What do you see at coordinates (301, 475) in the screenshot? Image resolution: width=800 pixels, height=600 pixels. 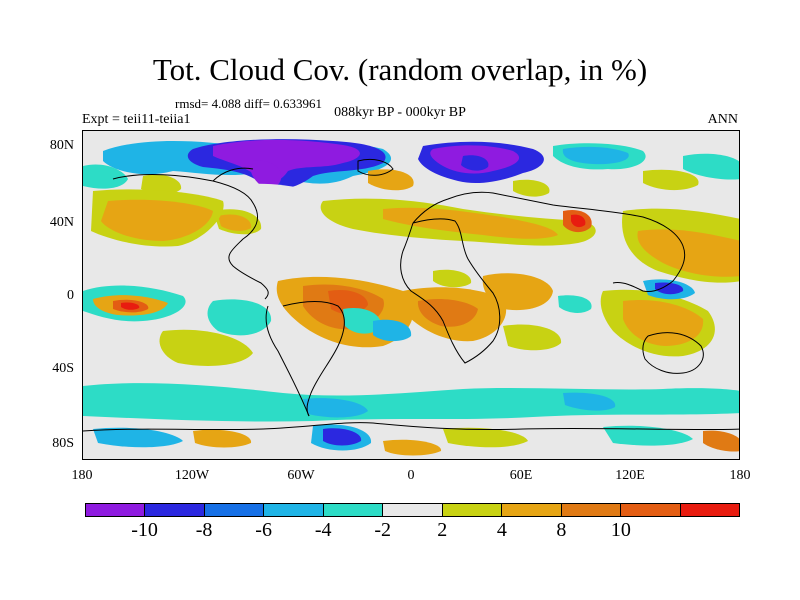 I see `x-tick-60w: 60W` at bounding box center [301, 475].